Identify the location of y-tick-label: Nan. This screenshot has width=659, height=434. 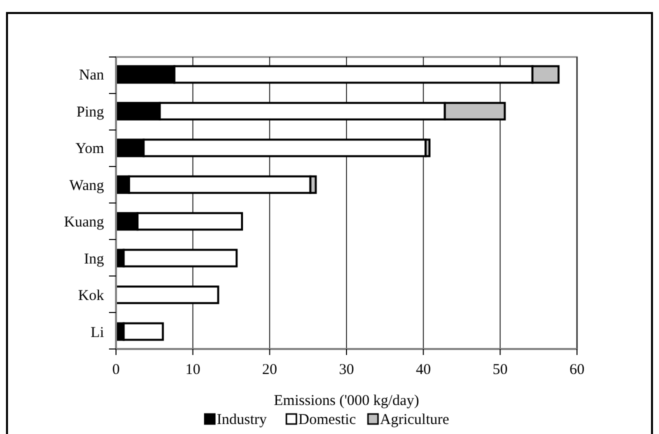
(91, 76).